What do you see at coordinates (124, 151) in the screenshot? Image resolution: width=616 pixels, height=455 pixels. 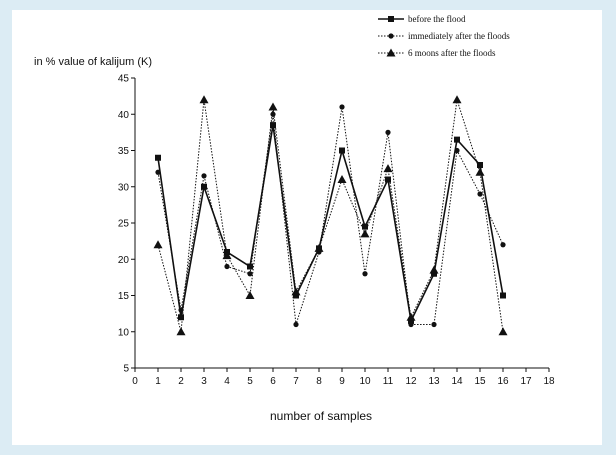 I see `y-tick-label-6: 35` at bounding box center [124, 151].